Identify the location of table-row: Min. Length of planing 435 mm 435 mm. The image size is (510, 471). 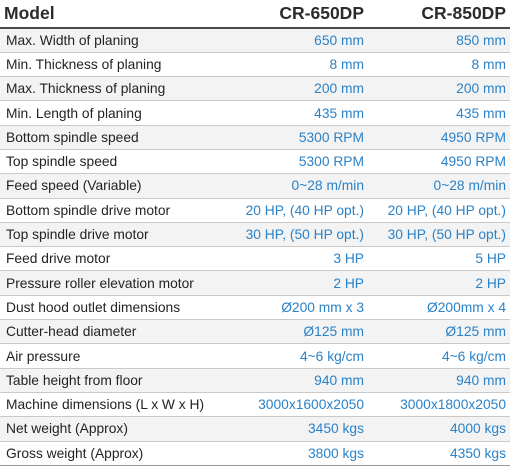
(255, 113).